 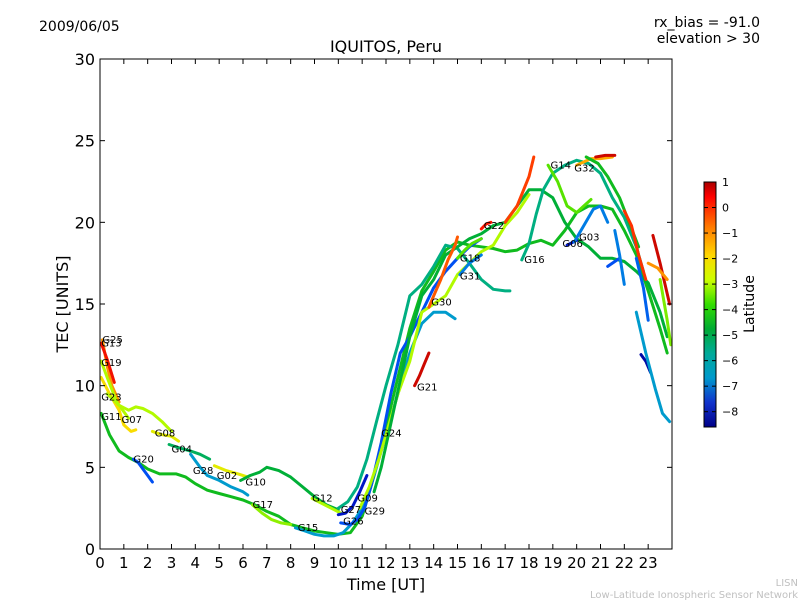 I want to click on colorbar-tick-label: 0, so click(x=725, y=208).